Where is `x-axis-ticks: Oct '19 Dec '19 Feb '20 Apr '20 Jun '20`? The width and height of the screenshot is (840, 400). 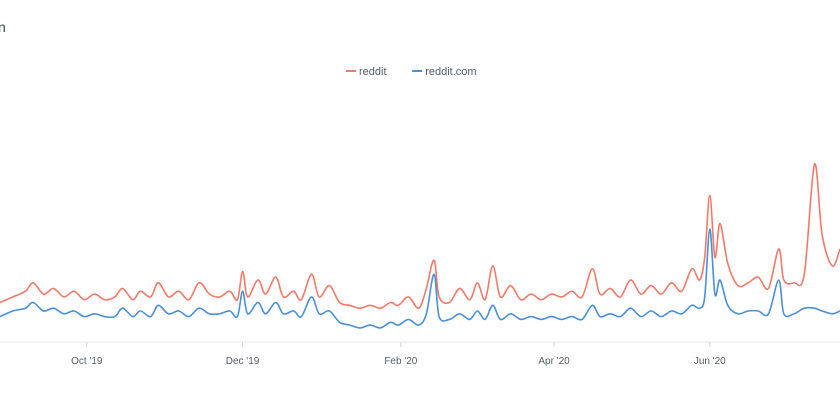
x-axis-ticks: Oct '19 Dec '19 Feb '20 Apr '20 Jun '20 is located at coordinates (398, 354).